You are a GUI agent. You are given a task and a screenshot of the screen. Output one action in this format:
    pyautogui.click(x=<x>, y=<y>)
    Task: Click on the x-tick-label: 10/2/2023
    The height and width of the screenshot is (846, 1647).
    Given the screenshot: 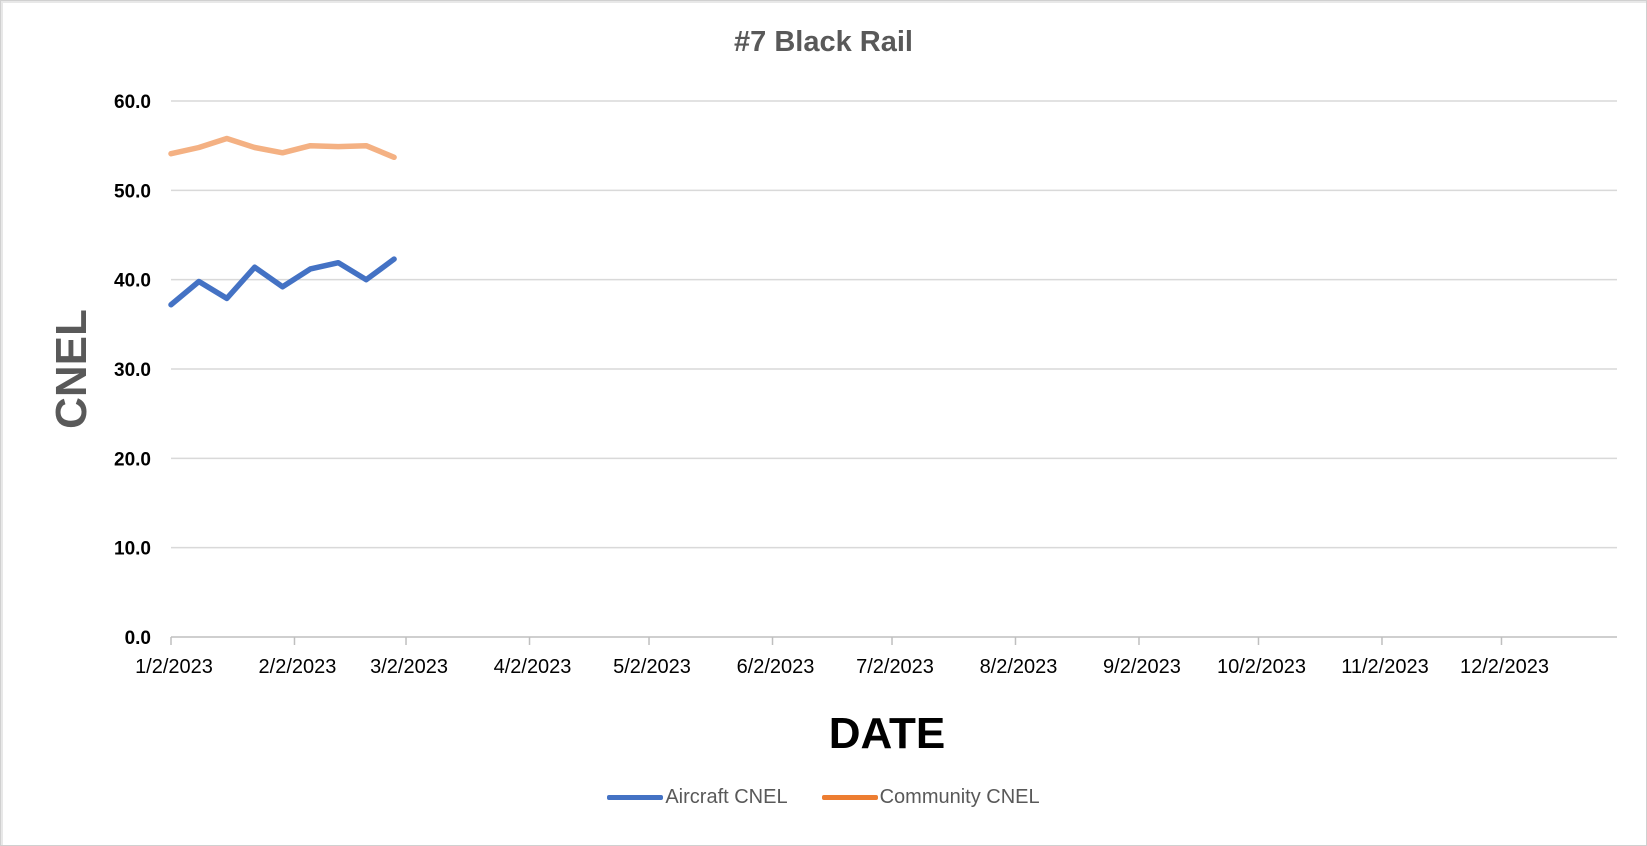 What is the action you would take?
    pyautogui.click(x=1261, y=667)
    